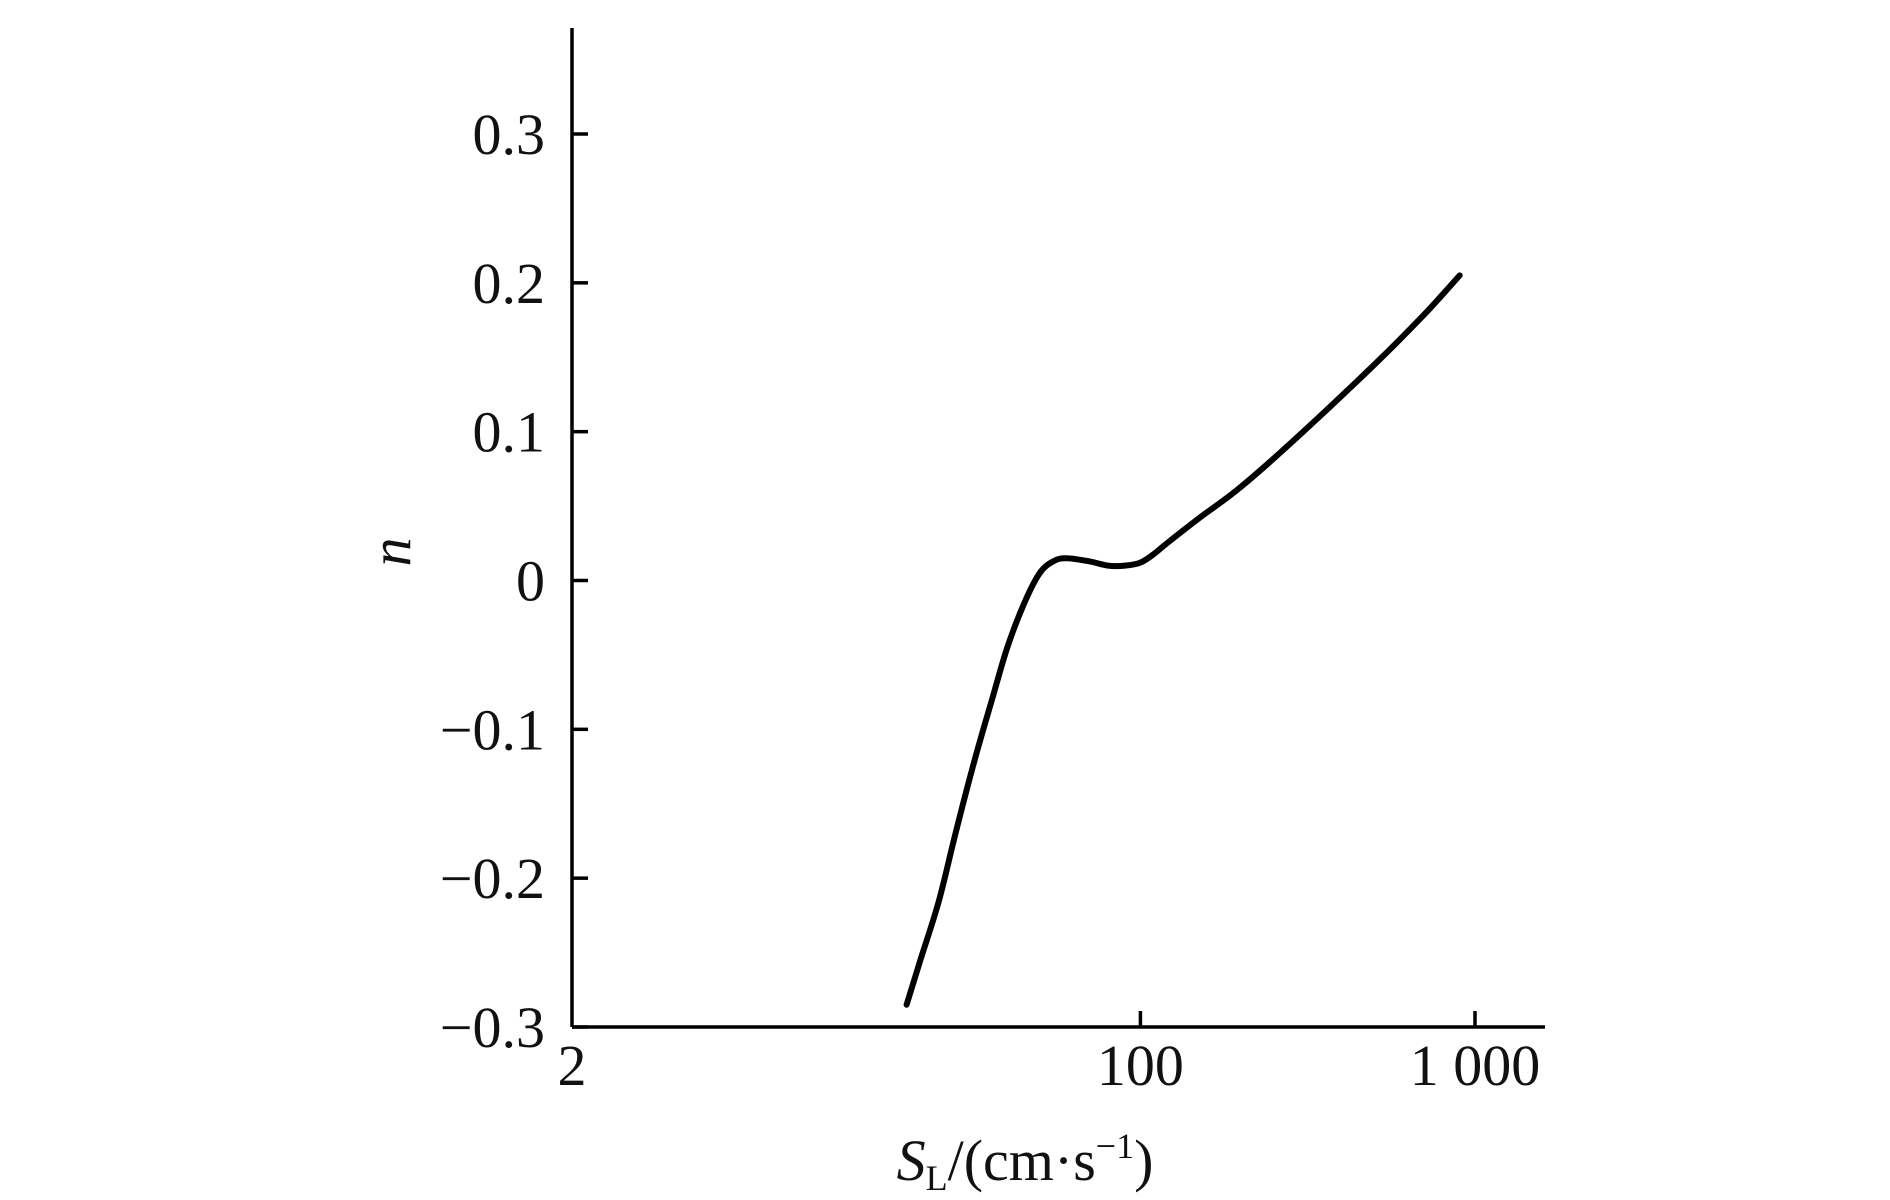 The height and width of the screenshot is (1200, 1890). Describe the element at coordinates (1140, 1065) in the screenshot. I see `x-tick-label: 100` at that location.